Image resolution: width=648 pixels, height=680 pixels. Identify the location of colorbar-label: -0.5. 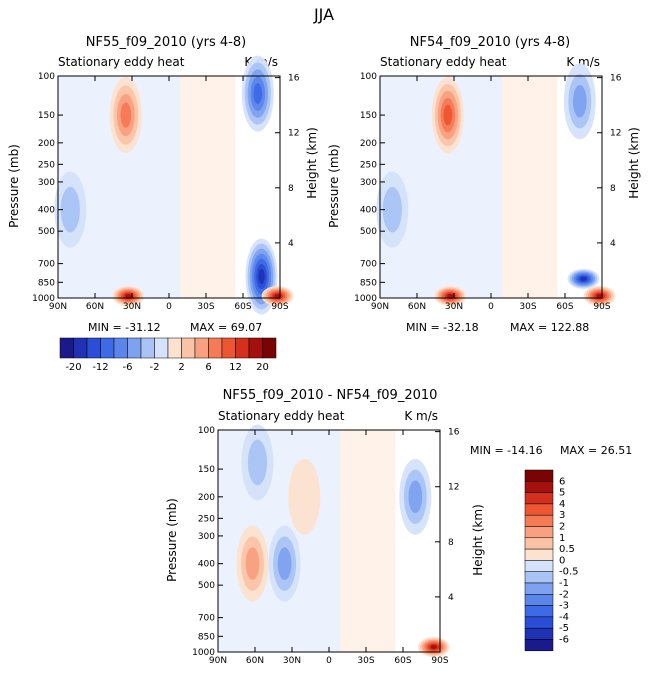
(569, 572).